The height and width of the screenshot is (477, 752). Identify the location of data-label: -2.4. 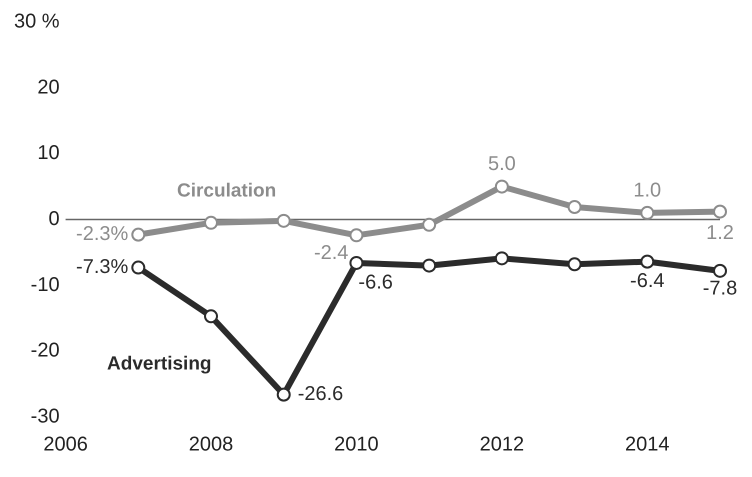
(331, 253).